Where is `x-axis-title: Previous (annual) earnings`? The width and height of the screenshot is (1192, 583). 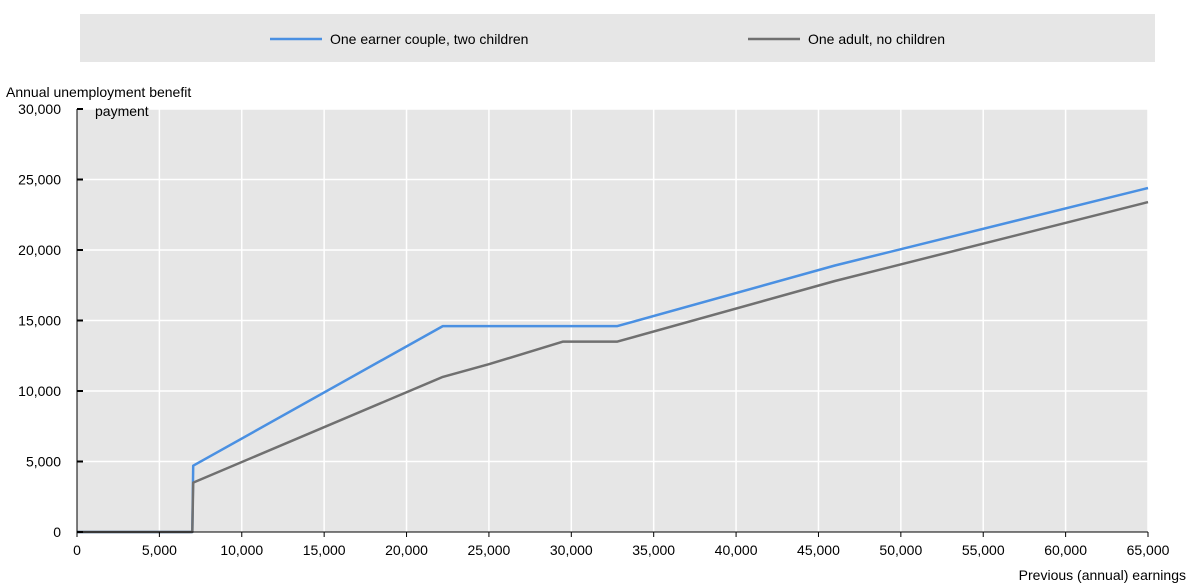 x-axis-title: Previous (annual) earnings is located at coordinates (1102, 575).